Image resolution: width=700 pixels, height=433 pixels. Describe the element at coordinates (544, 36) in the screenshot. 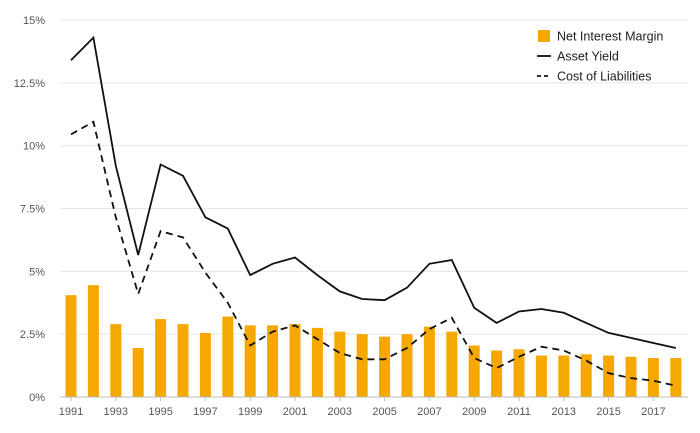

I see `legend-swatch-net-interest-margin` at that location.